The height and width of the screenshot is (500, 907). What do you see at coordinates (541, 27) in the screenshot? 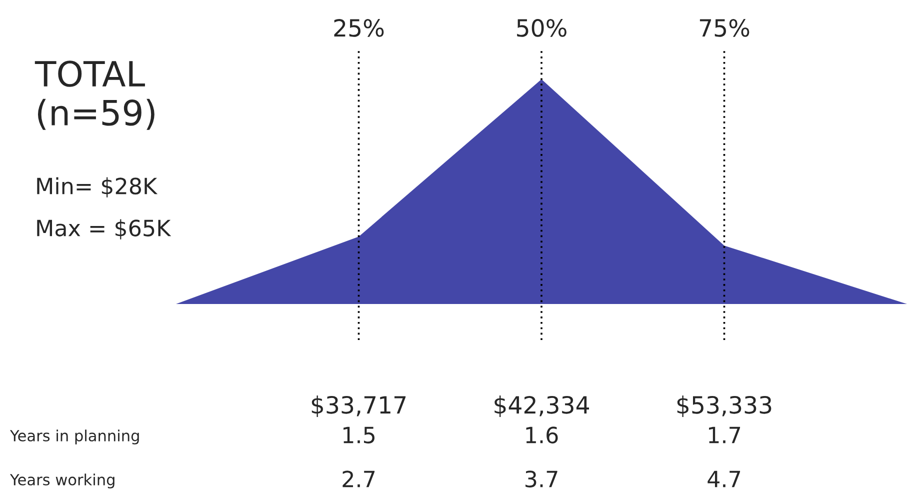
I see `text: 50%` at bounding box center [541, 27].